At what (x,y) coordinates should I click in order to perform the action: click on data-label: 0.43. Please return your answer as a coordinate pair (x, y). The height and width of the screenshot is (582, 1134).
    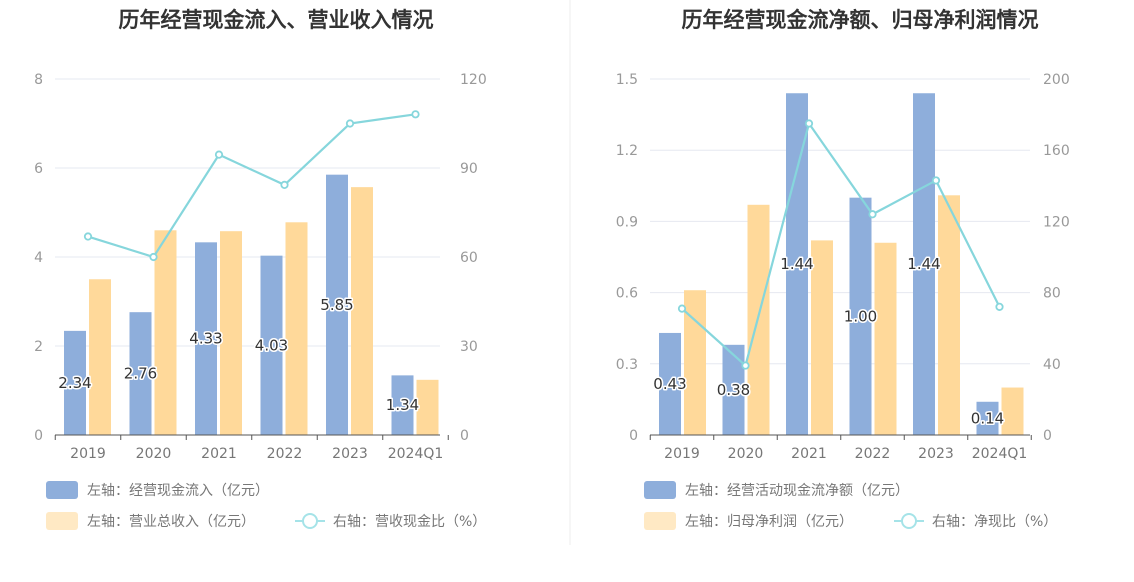
    Looking at the image, I should click on (669, 384).